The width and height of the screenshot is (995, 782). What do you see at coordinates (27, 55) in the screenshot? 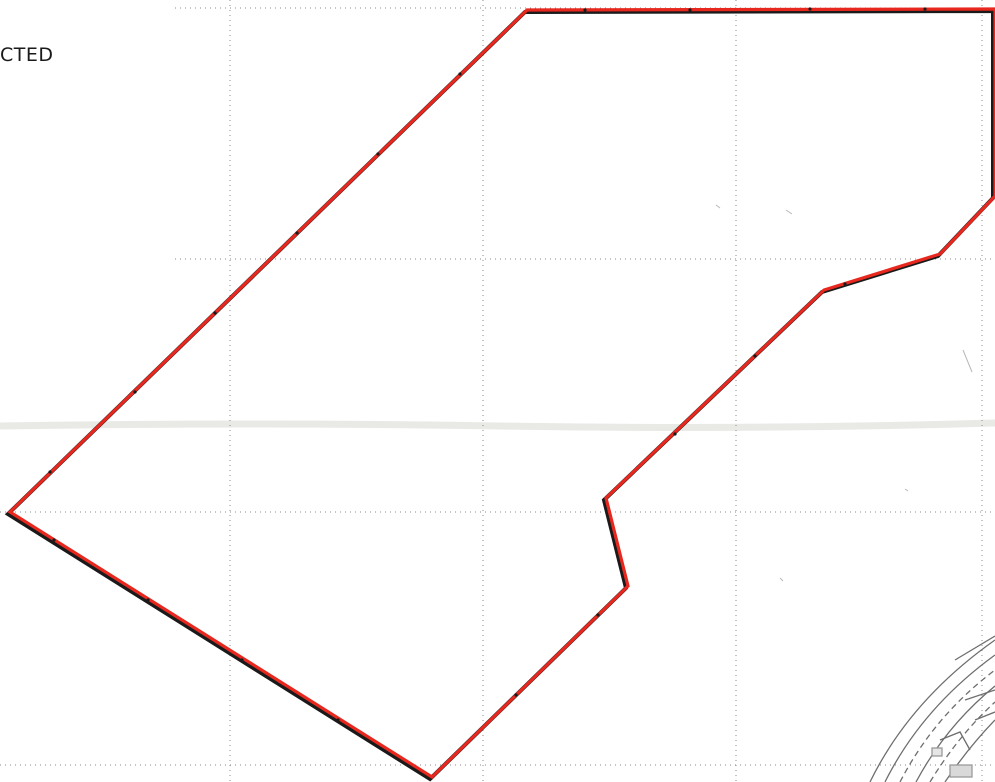
I see `map-title-fragment: CTED` at bounding box center [27, 55].